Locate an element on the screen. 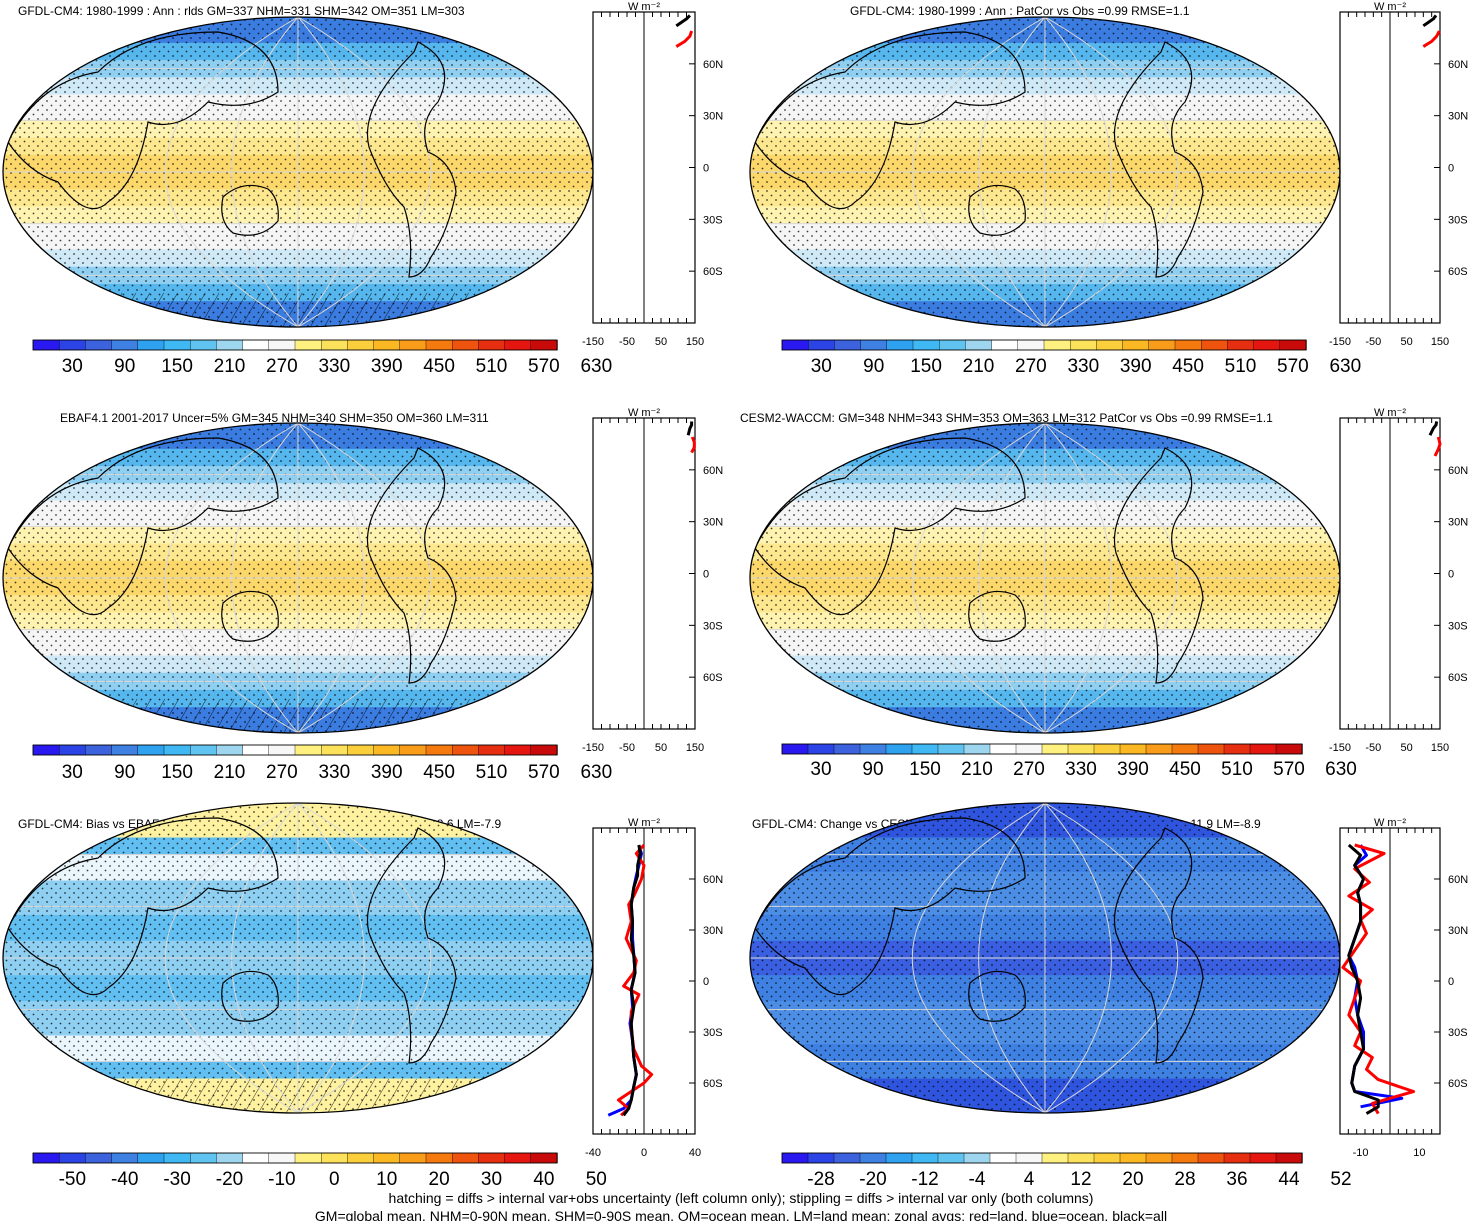  colorbar-frame is located at coordinates (1042, 1158).